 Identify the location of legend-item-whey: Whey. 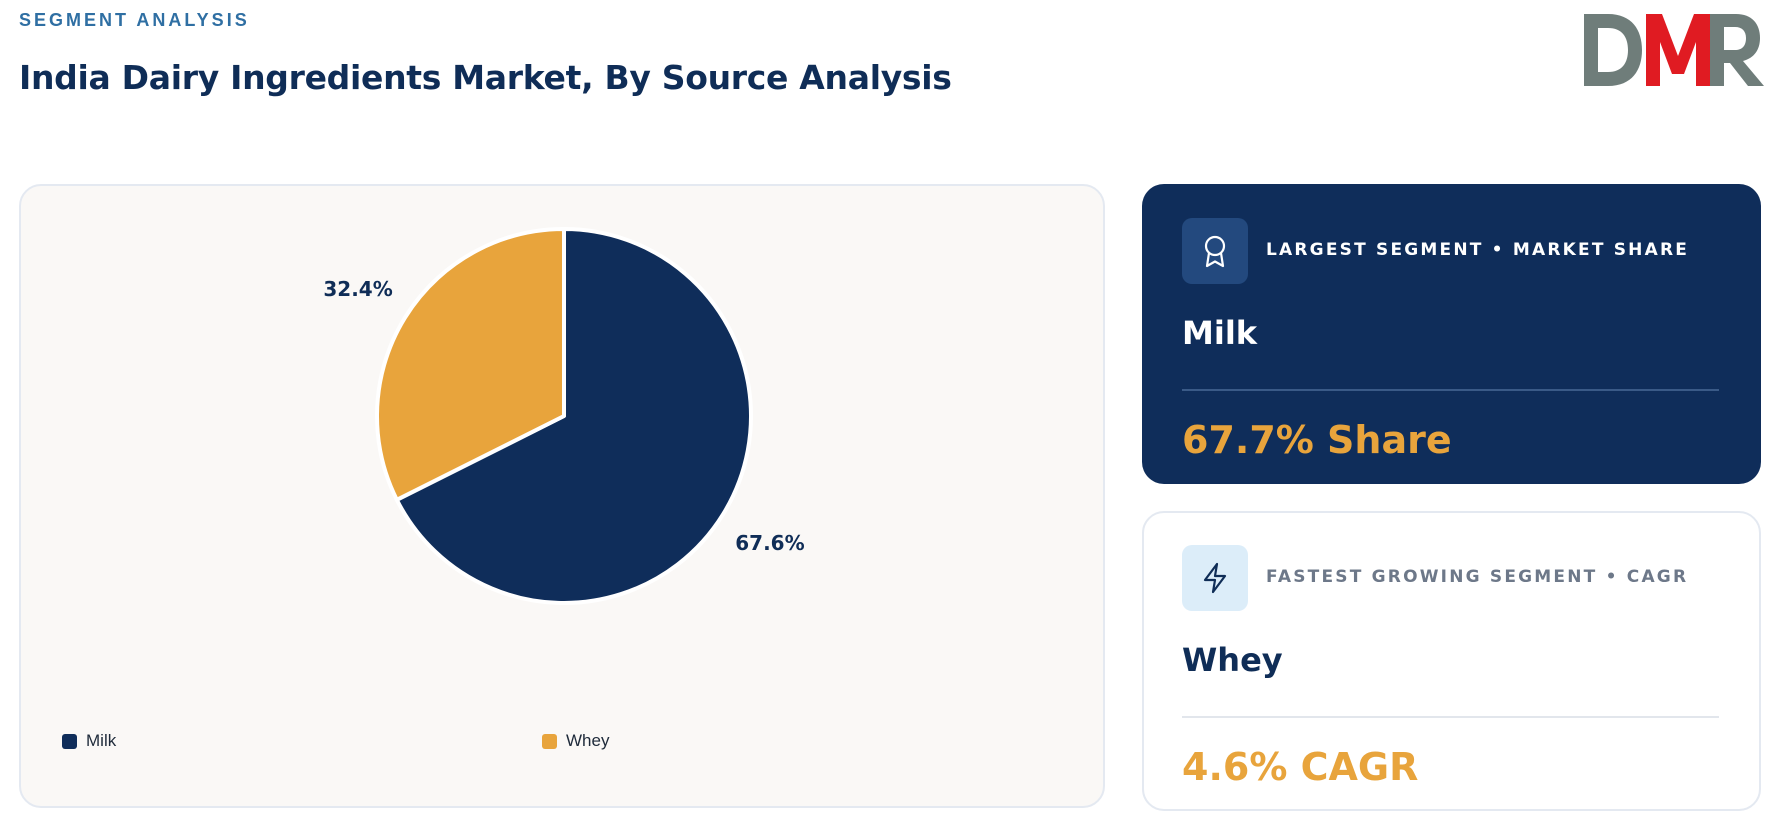
(575, 741).